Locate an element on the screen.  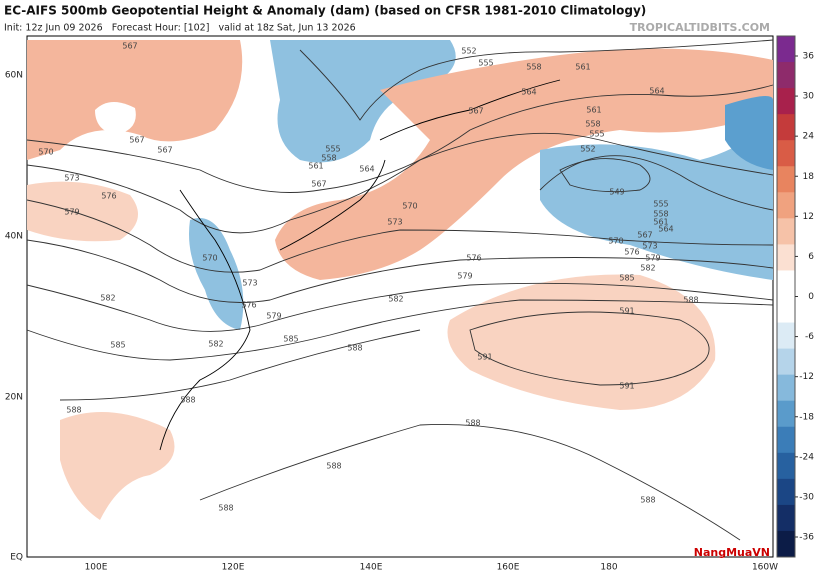
colorbar-tick-label: 24 is located at coordinates (809, 137).